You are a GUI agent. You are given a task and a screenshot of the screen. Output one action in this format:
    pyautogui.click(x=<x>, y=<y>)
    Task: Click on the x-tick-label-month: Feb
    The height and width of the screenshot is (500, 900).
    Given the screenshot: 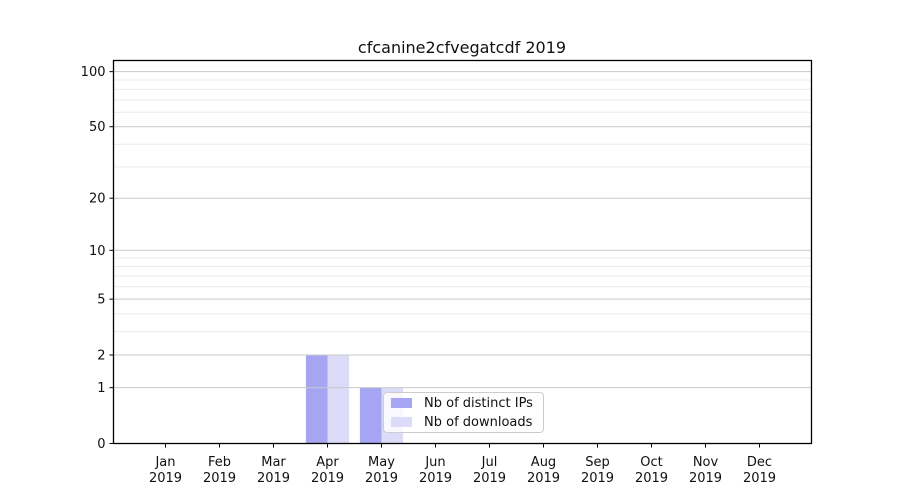 What is the action you would take?
    pyautogui.click(x=219, y=462)
    